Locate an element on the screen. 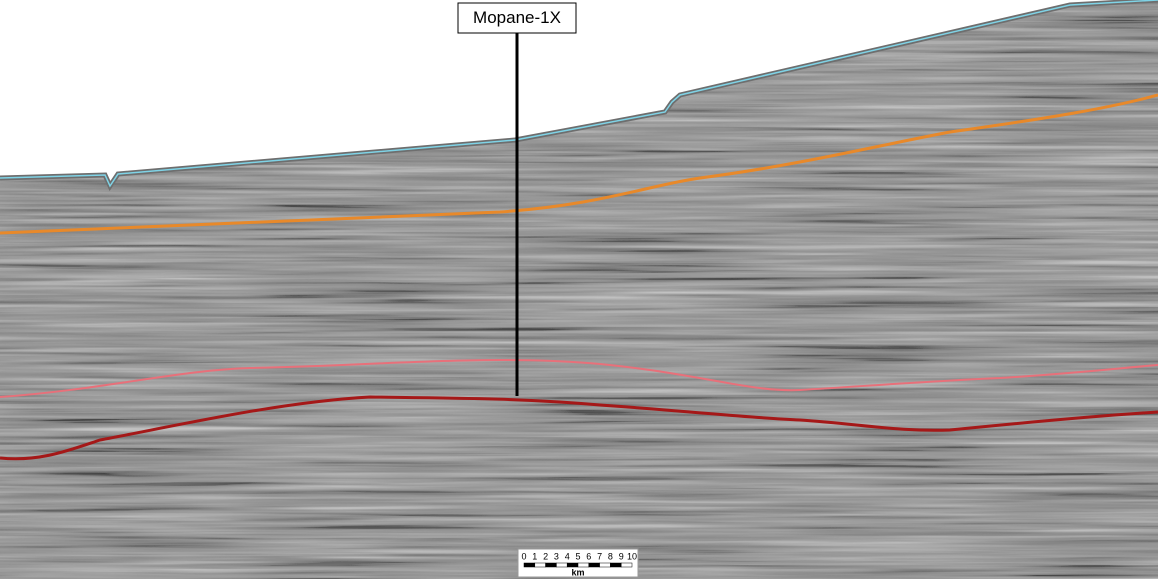 This screenshot has width=1158, height=579. scale-tick-label: 6 is located at coordinates (588, 556).